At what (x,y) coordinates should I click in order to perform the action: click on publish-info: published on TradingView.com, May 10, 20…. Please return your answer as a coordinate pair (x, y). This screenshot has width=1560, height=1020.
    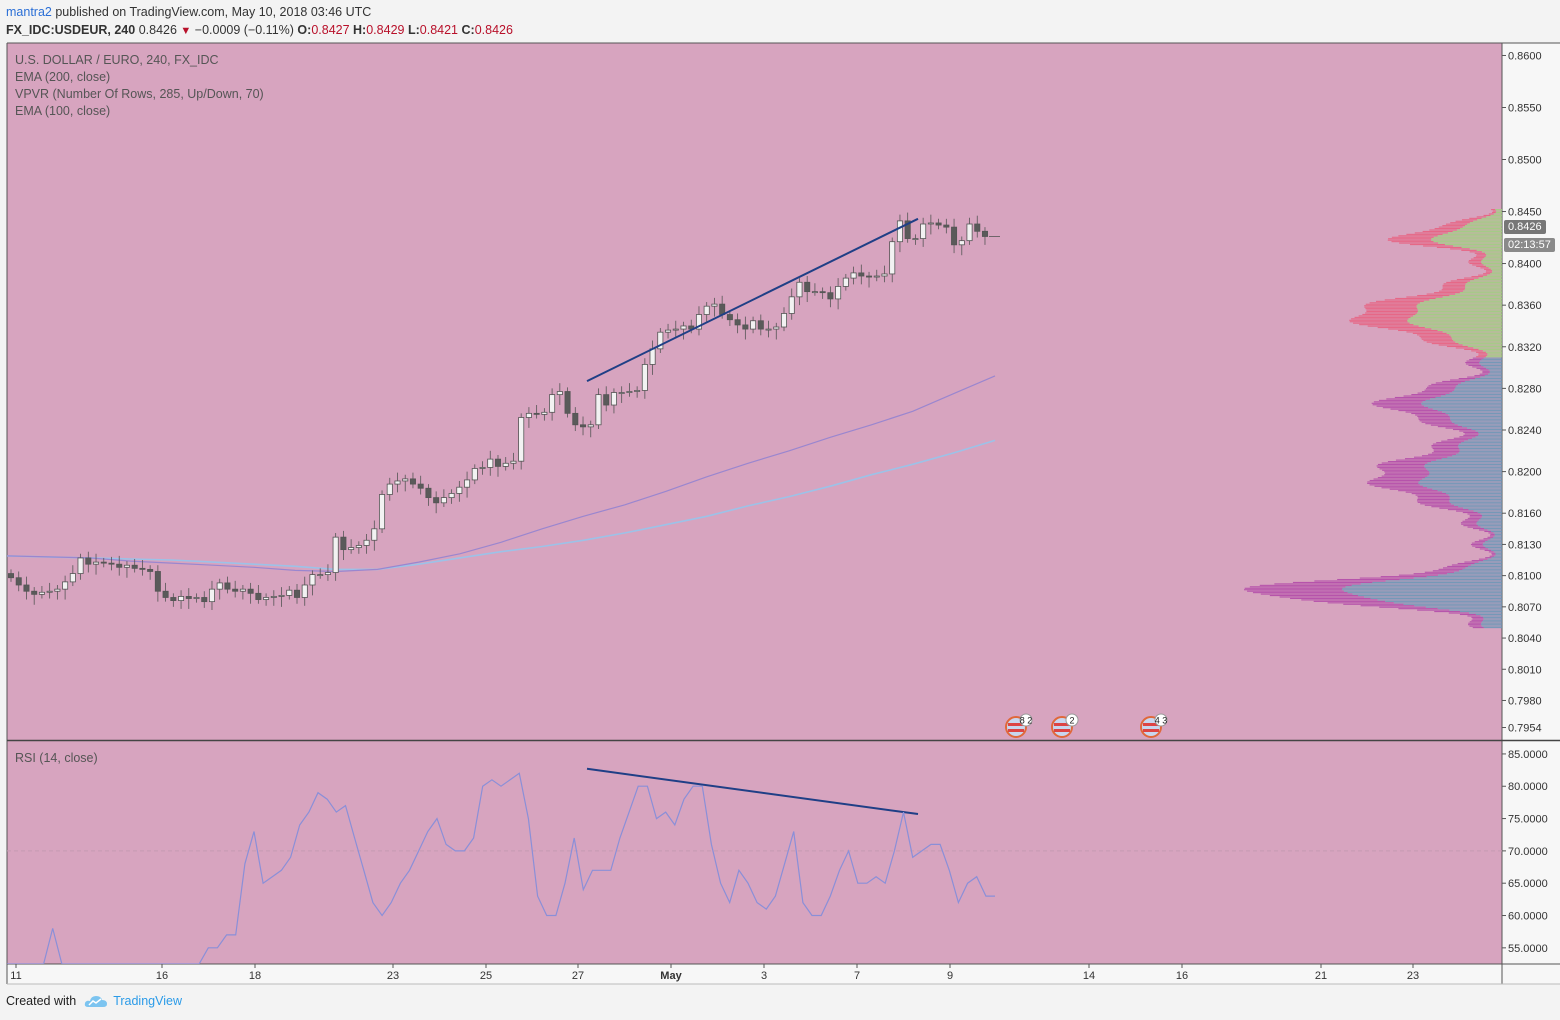
    Looking at the image, I should click on (211, 12).